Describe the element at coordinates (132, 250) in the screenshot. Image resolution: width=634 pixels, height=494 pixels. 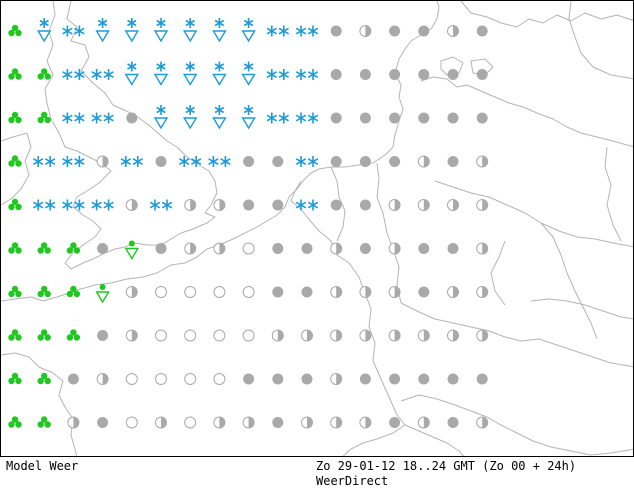
I see `rain-shower-icon` at that location.